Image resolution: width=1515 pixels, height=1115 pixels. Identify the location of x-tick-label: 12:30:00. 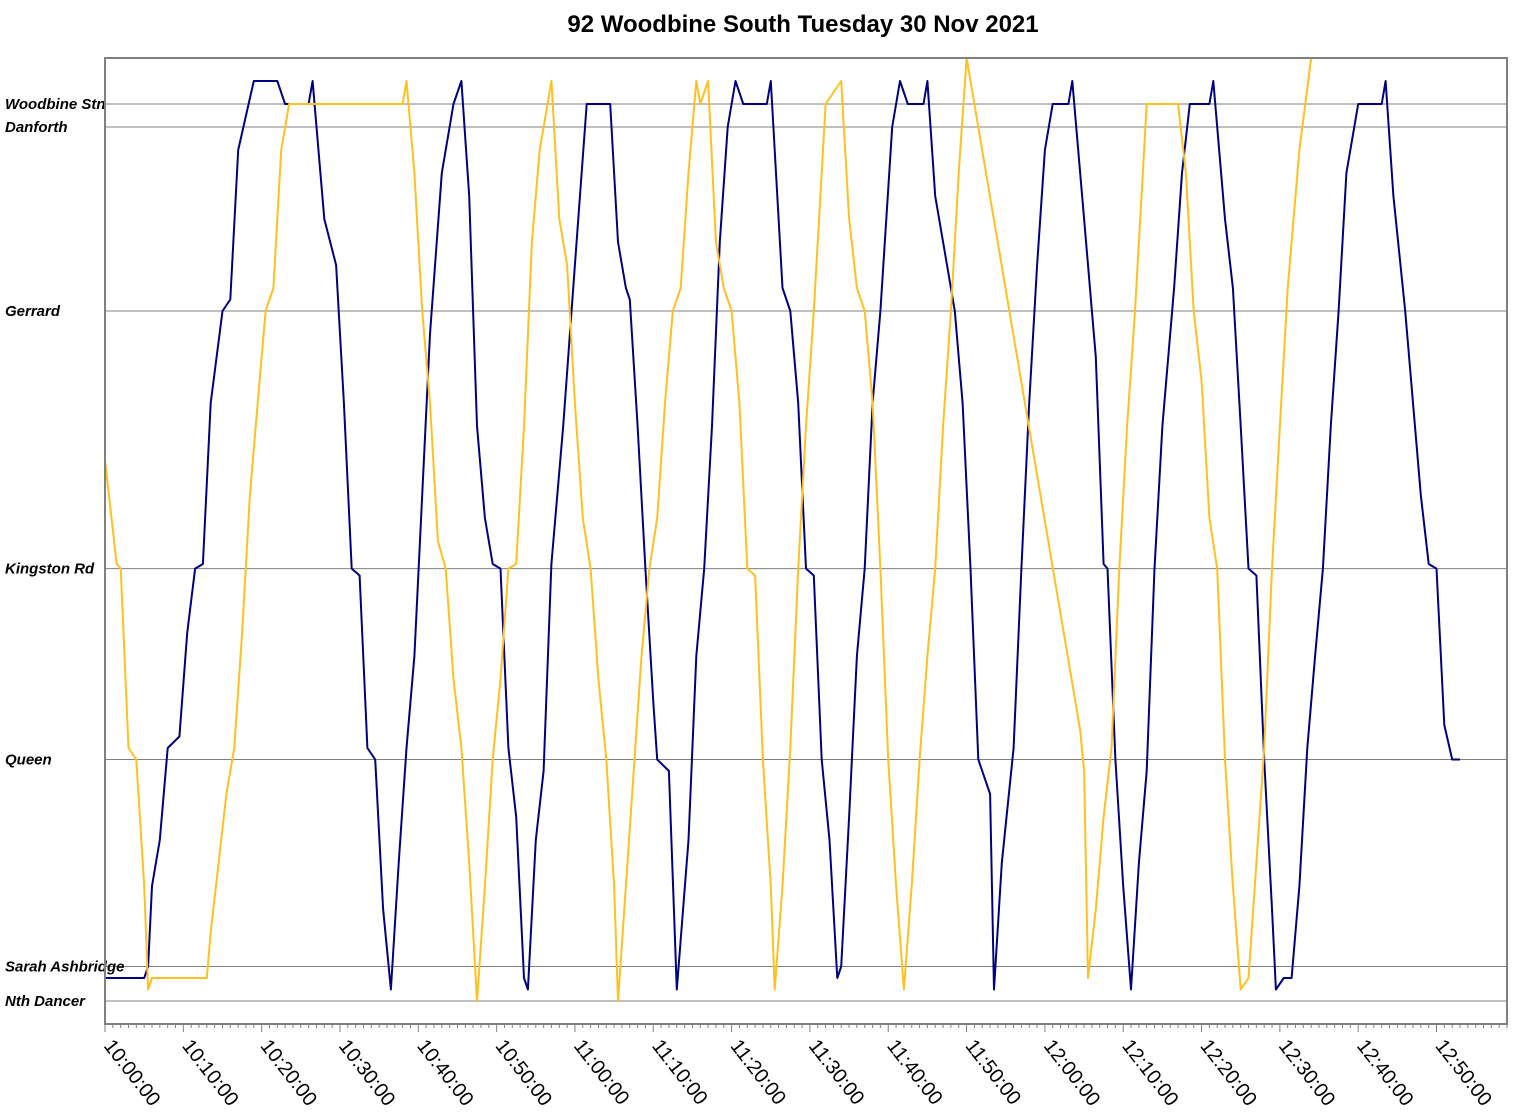
(1306, 1073).